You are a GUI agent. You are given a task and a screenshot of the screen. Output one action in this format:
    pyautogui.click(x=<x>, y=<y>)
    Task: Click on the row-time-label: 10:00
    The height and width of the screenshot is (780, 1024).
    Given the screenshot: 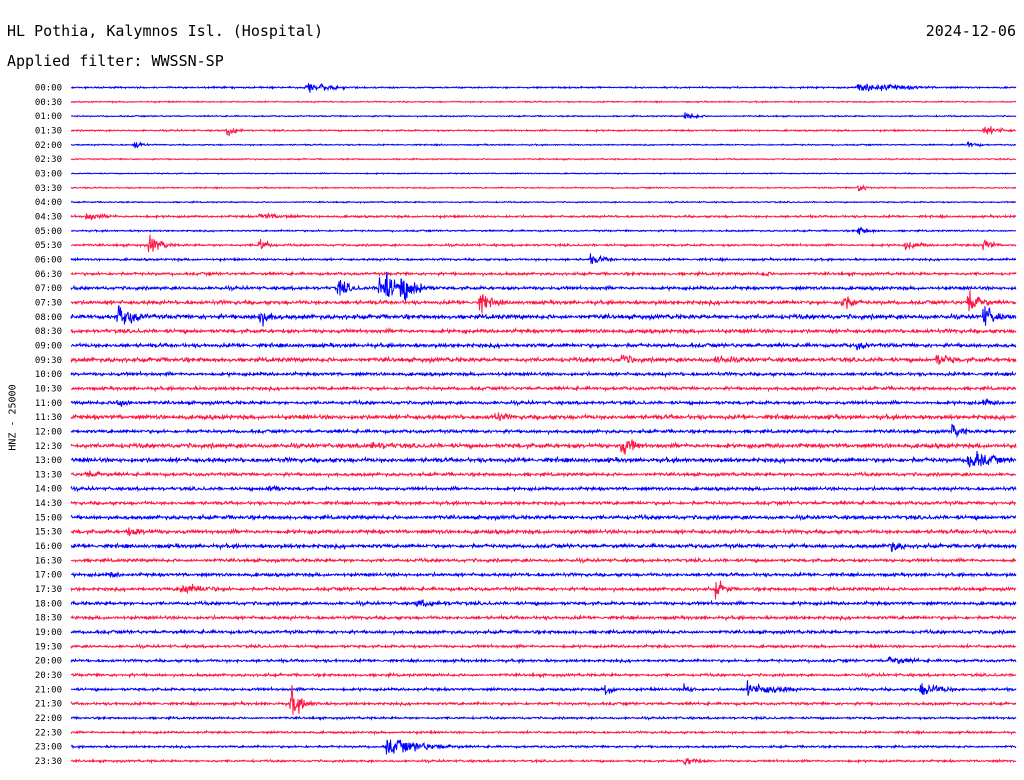 What is the action you would take?
    pyautogui.click(x=48, y=375)
    